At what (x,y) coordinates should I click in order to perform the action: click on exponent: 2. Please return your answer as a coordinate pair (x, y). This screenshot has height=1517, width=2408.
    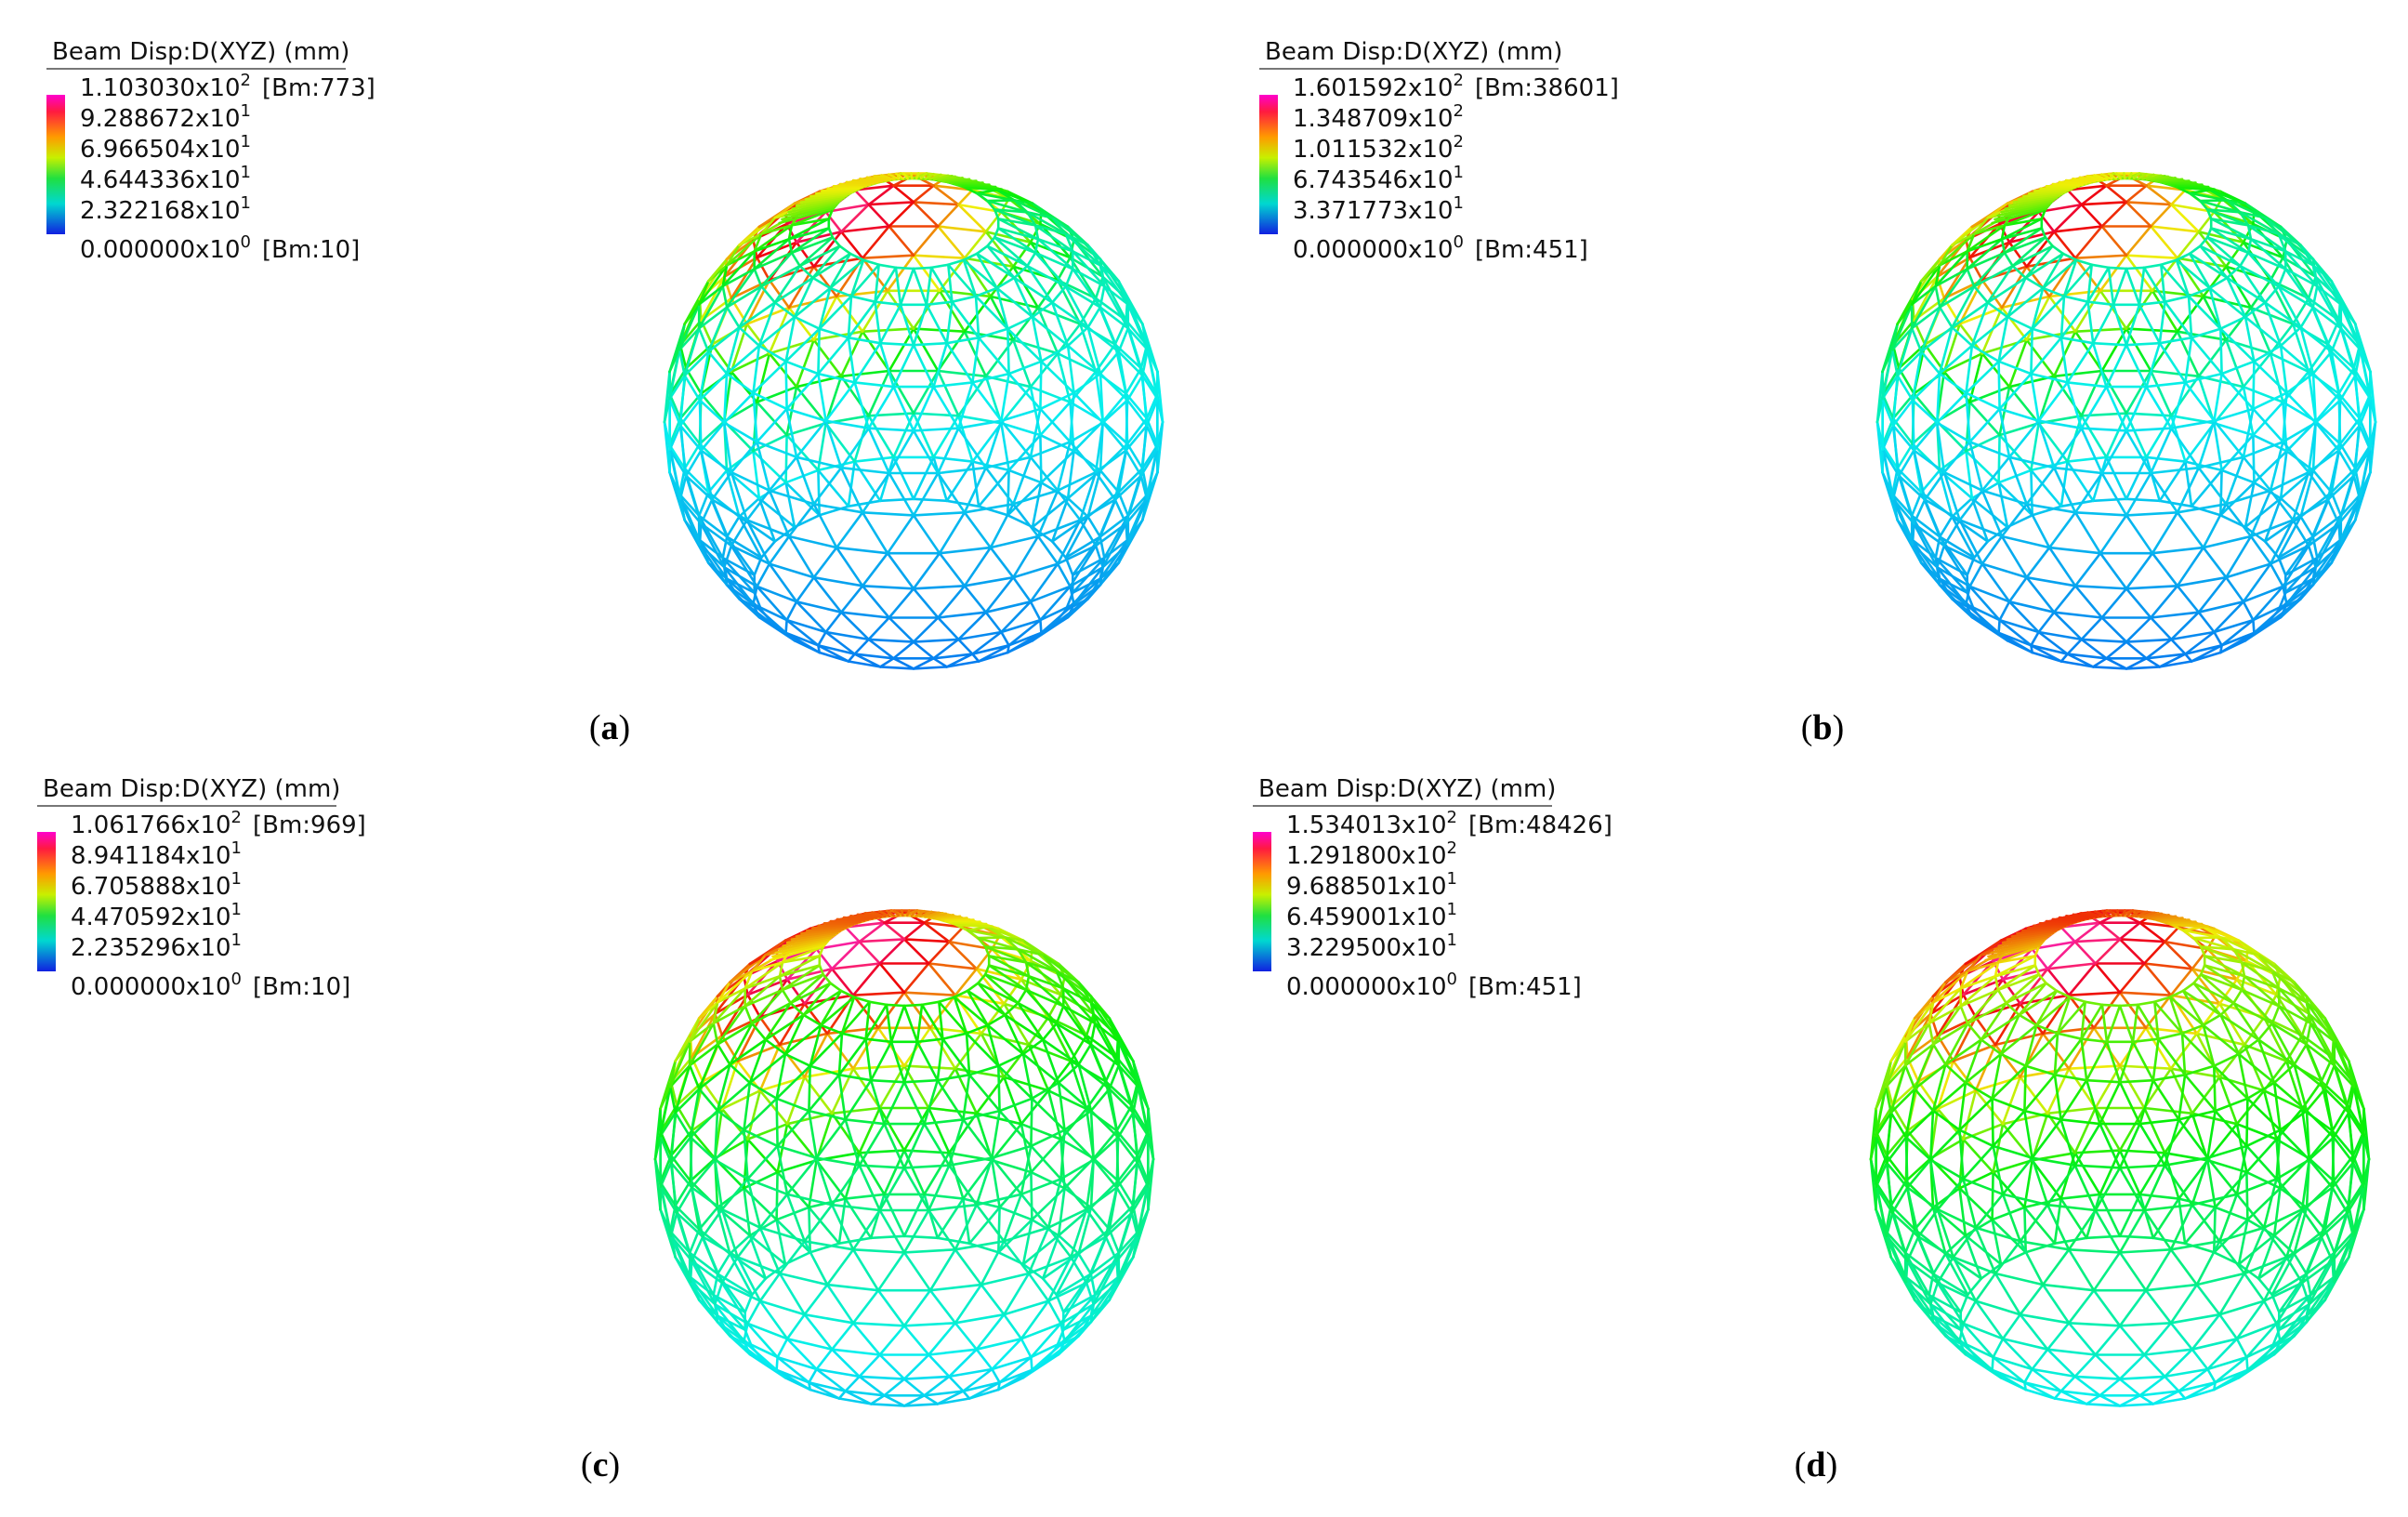
    Looking at the image, I should click on (236, 817).